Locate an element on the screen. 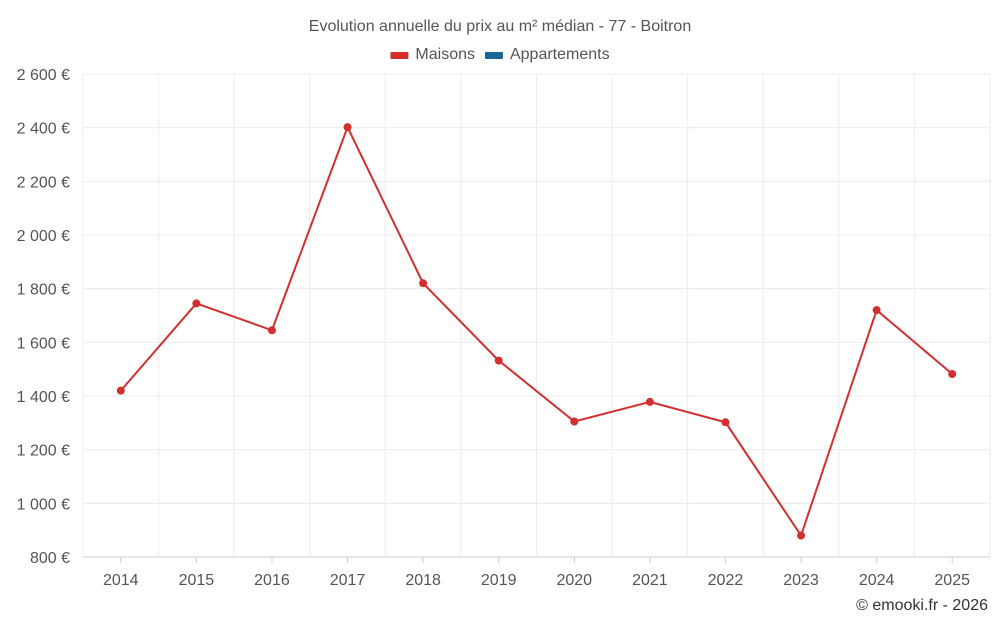  y-tick-label: 1 400 € is located at coordinates (43, 397).